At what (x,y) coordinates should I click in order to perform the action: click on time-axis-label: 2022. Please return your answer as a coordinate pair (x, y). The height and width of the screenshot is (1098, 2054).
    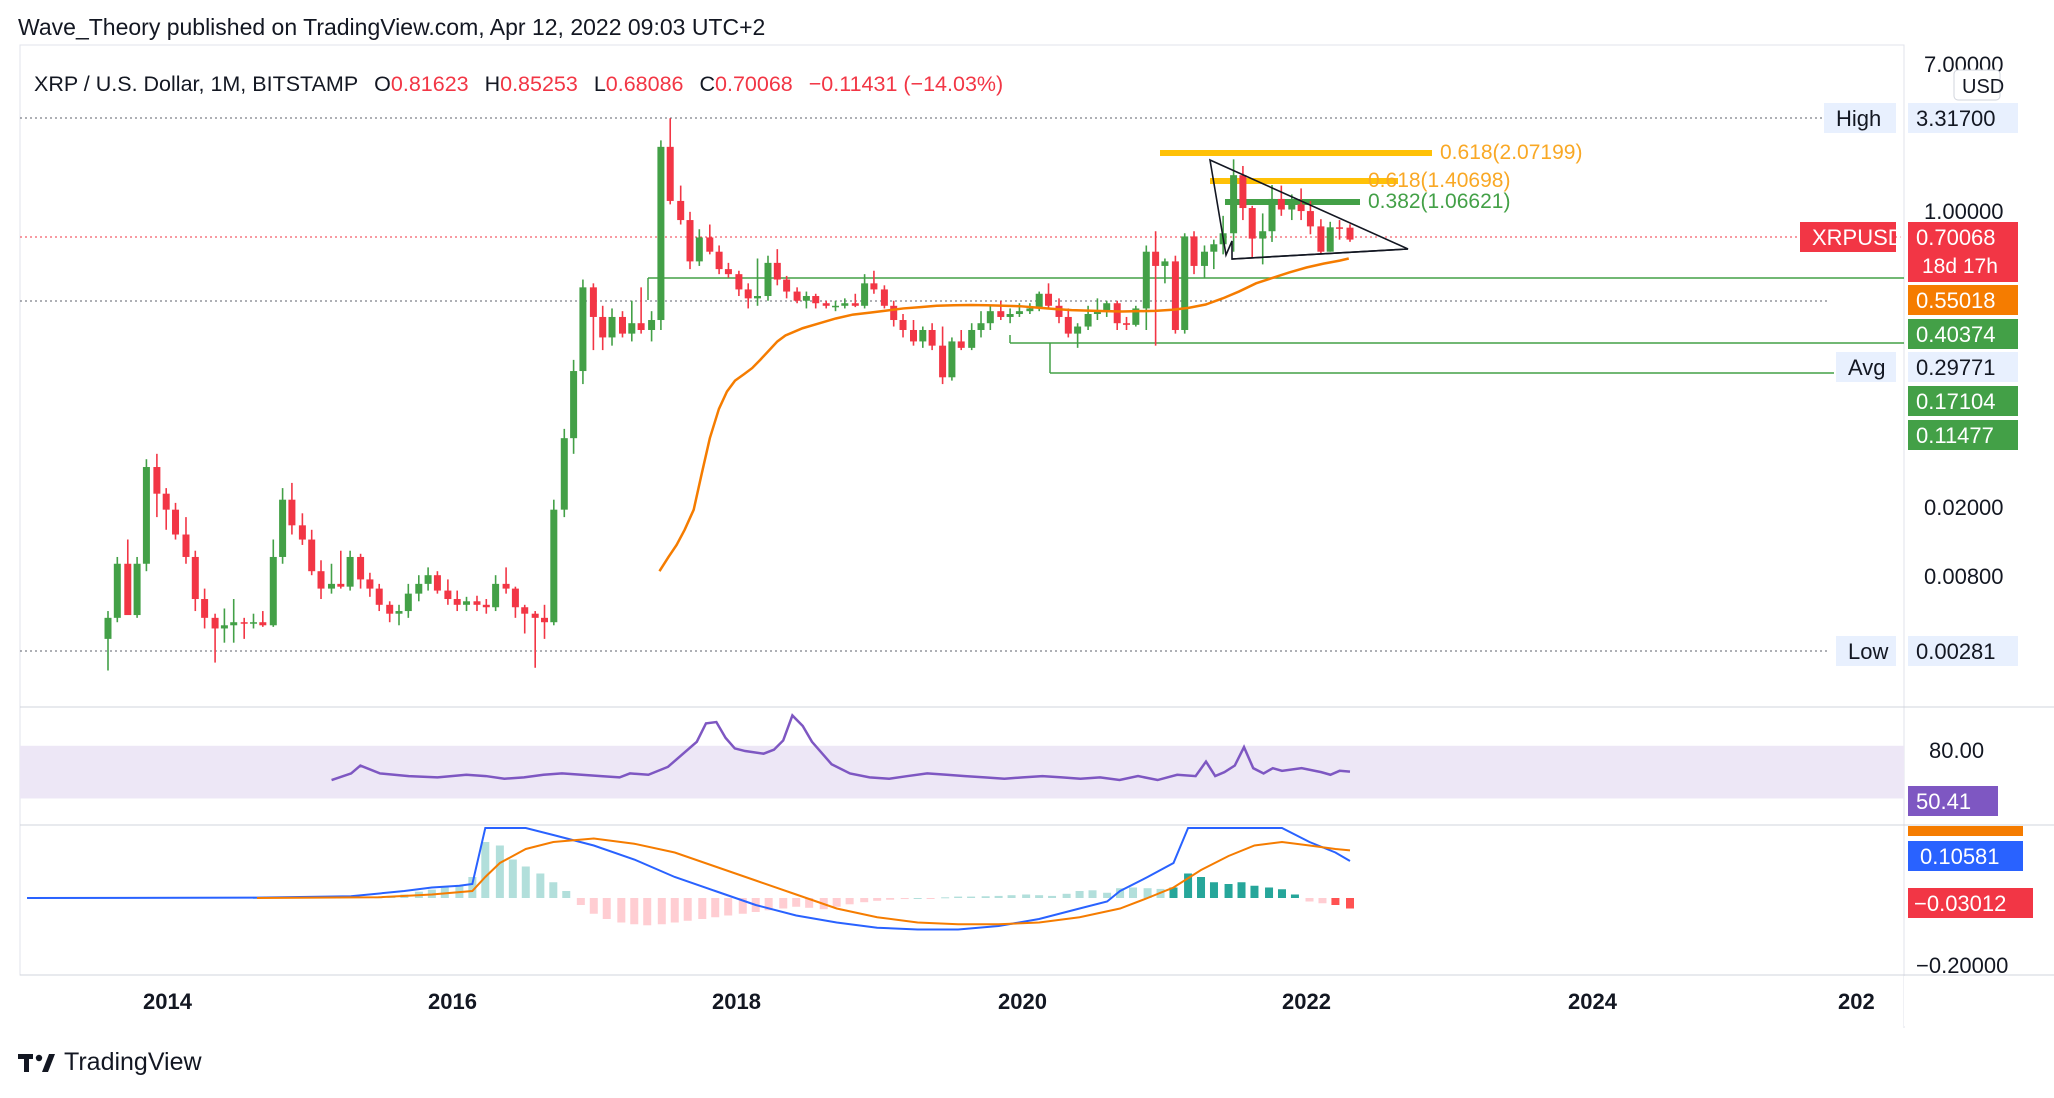
    Looking at the image, I should click on (1306, 1001).